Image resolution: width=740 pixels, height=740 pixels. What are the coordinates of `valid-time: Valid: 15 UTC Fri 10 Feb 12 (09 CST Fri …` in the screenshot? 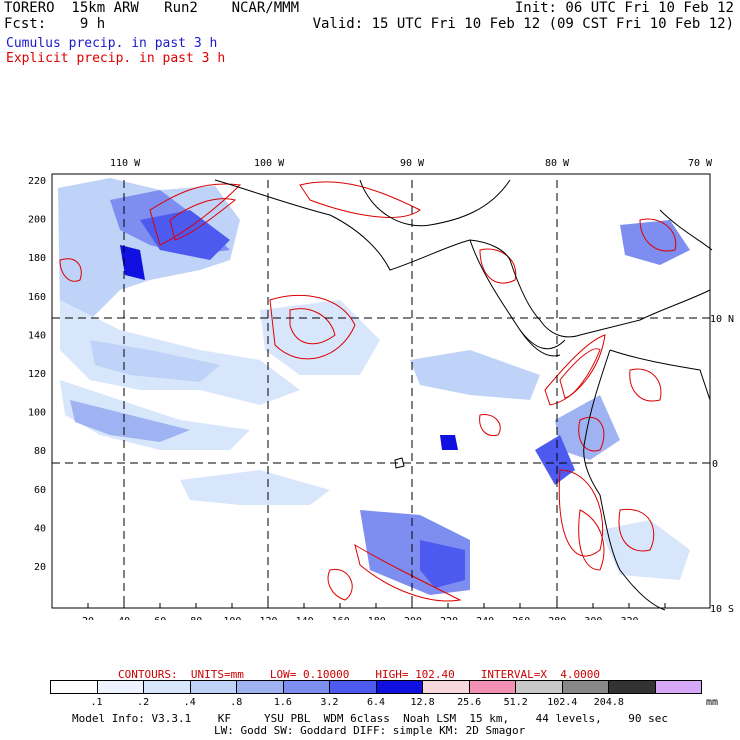 It's located at (523, 24).